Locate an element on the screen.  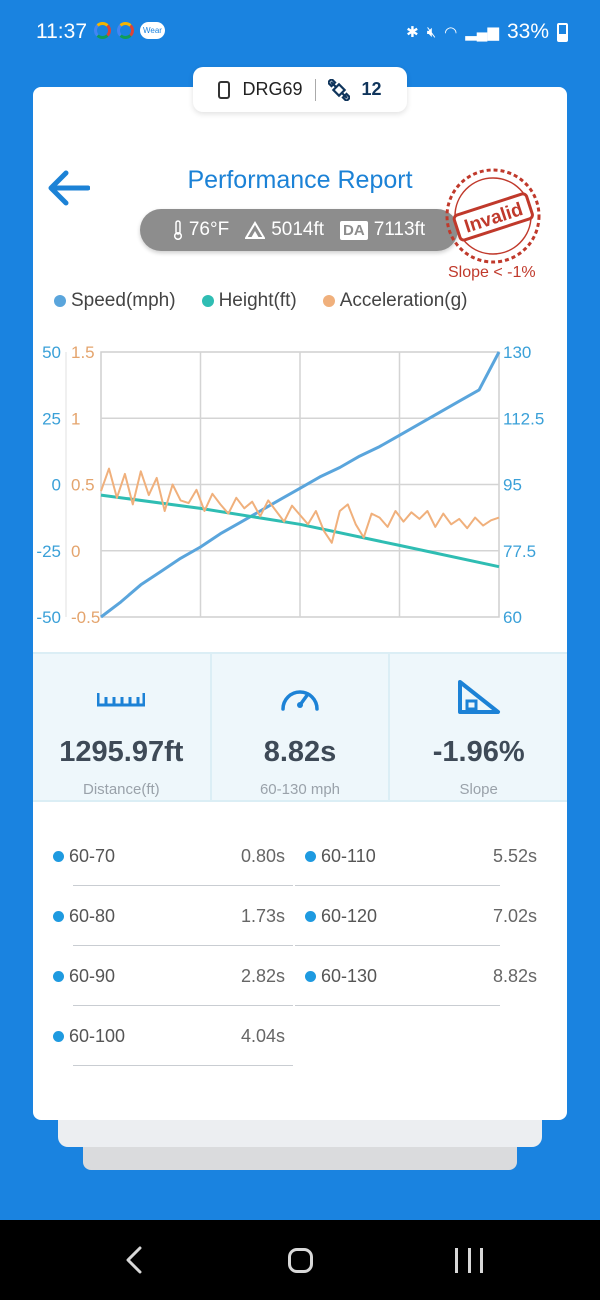
nav-home-icon is located at coordinates (300, 1260).